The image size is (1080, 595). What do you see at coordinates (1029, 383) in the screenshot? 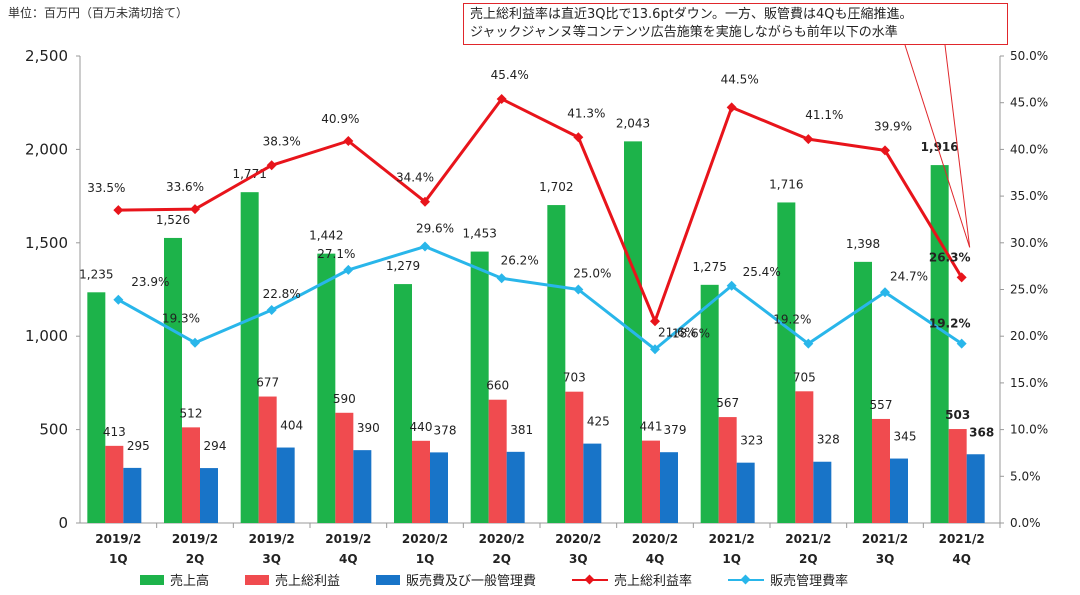
I see `y-right-tick-label: 15.0%` at bounding box center [1029, 383].